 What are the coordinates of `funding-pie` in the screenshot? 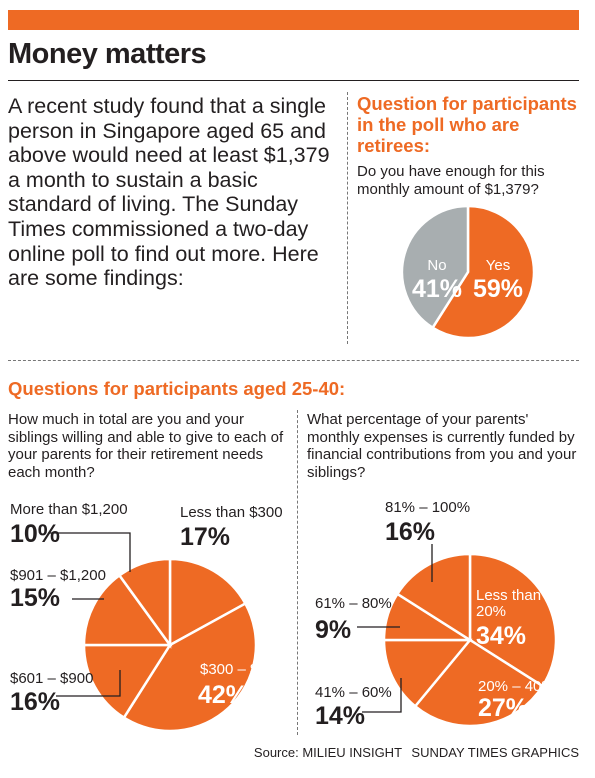 It's located at (457, 636).